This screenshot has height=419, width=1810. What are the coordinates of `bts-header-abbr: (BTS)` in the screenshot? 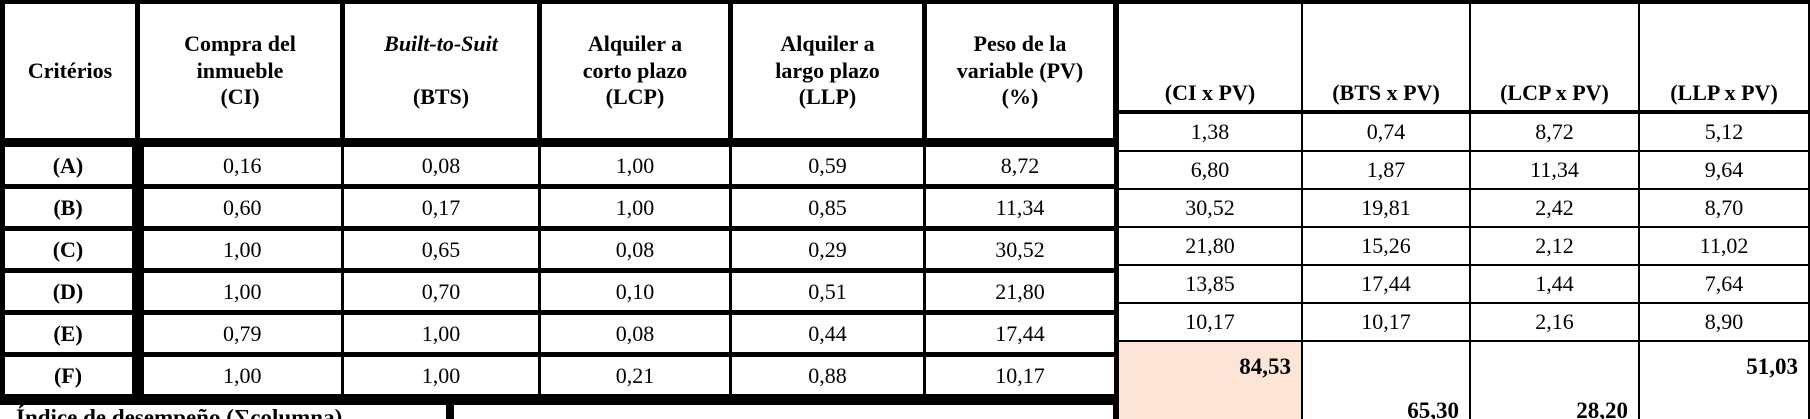 It's located at (441, 97).